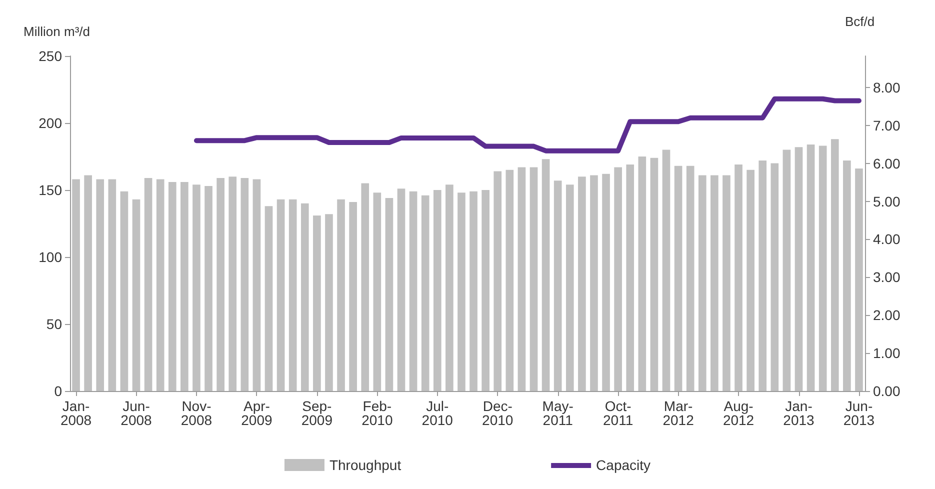 The width and height of the screenshot is (935, 489). I want to click on y2-axis-title: Bcf/d, so click(860, 21).